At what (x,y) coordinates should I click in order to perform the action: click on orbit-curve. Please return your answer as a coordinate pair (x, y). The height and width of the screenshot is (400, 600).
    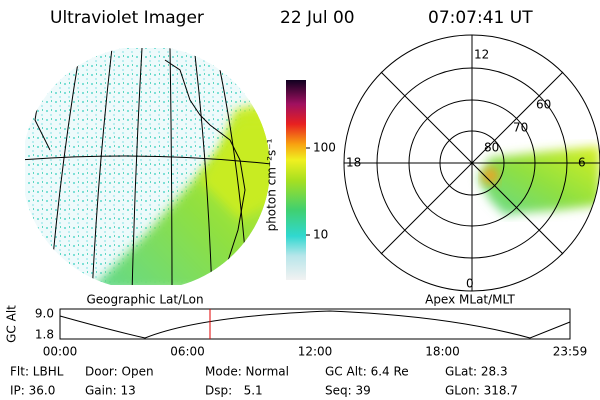
    Looking at the image, I should click on (315, 324).